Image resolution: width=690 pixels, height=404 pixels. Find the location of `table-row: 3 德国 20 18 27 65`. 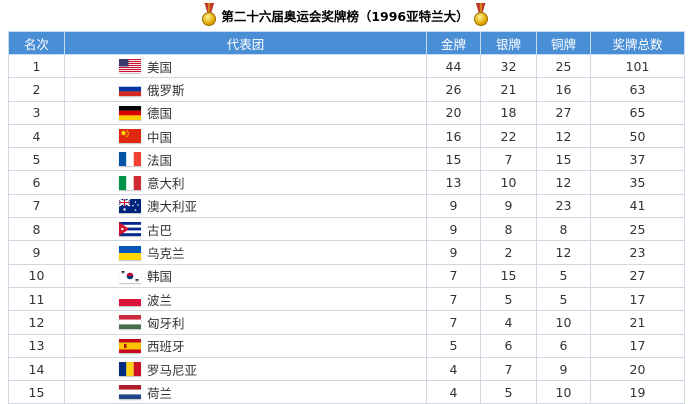

table-row: 3 德国 20 18 27 65 is located at coordinates (346, 112).